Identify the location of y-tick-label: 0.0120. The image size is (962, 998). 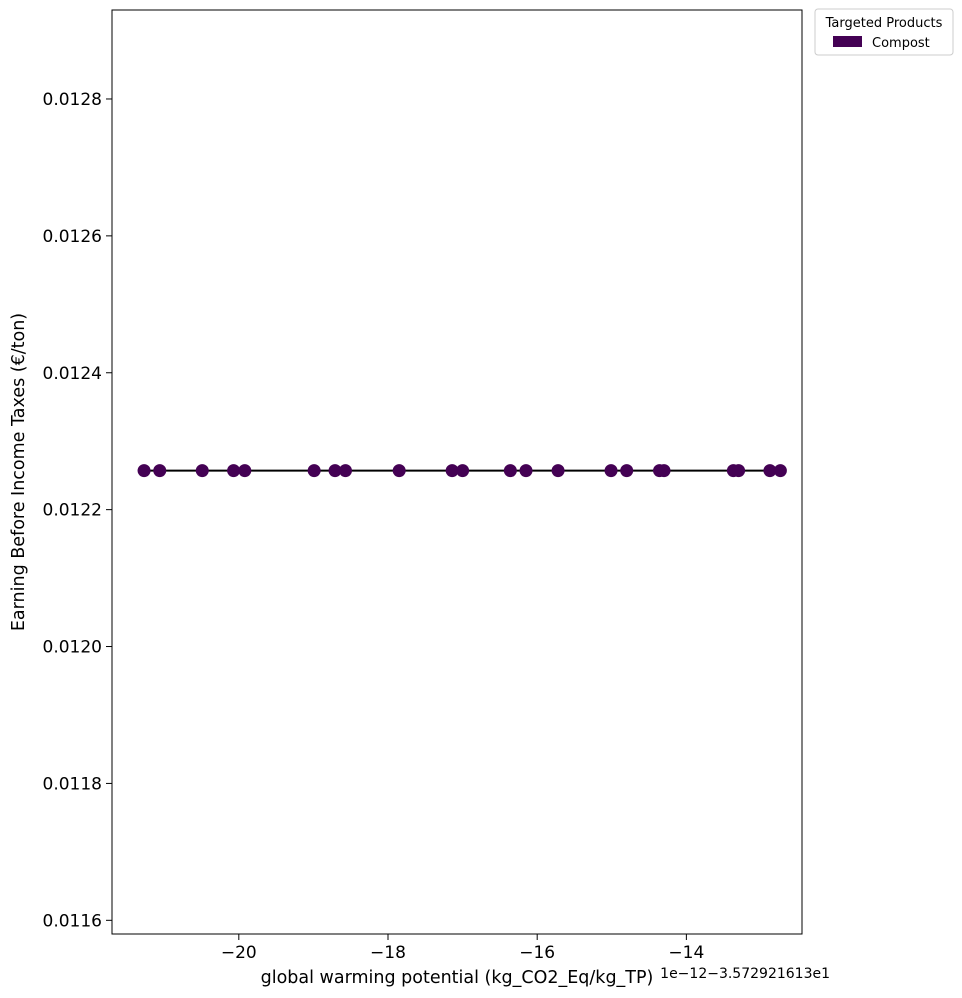
(72, 648).